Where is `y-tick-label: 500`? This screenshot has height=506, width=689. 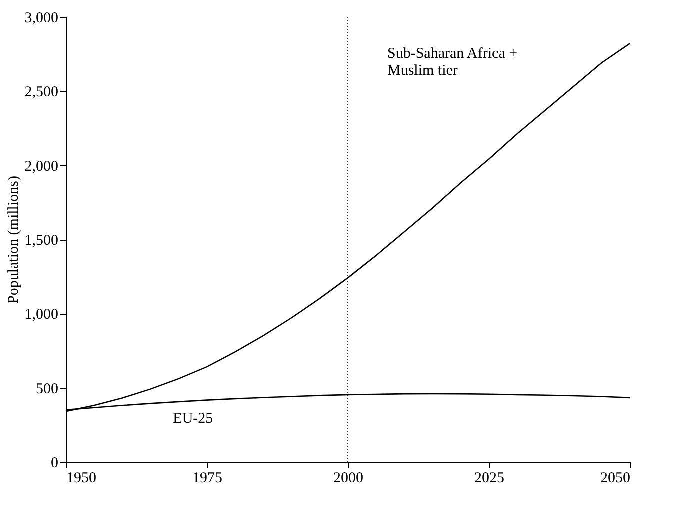
y-tick-label: 500 is located at coordinates (47, 389).